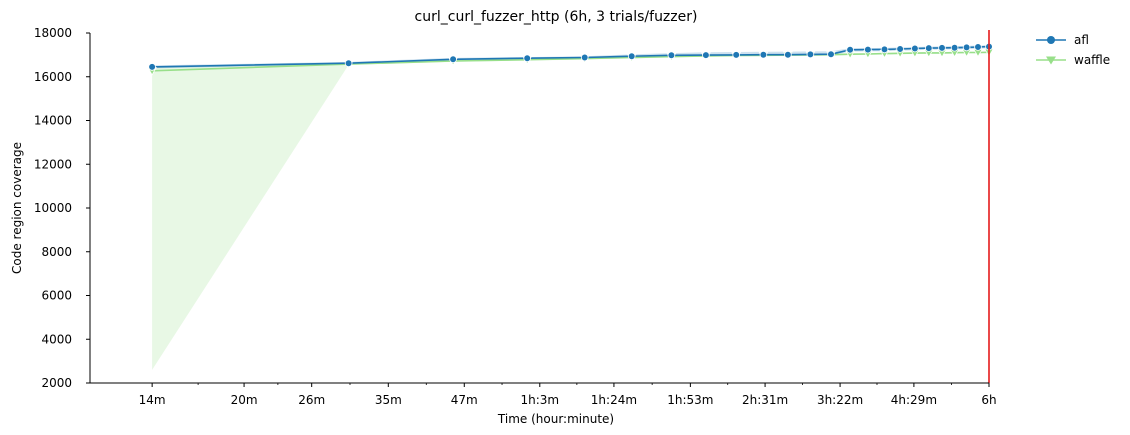  Describe the element at coordinates (388, 400) in the screenshot. I see `x-tick-label: 35m` at that location.